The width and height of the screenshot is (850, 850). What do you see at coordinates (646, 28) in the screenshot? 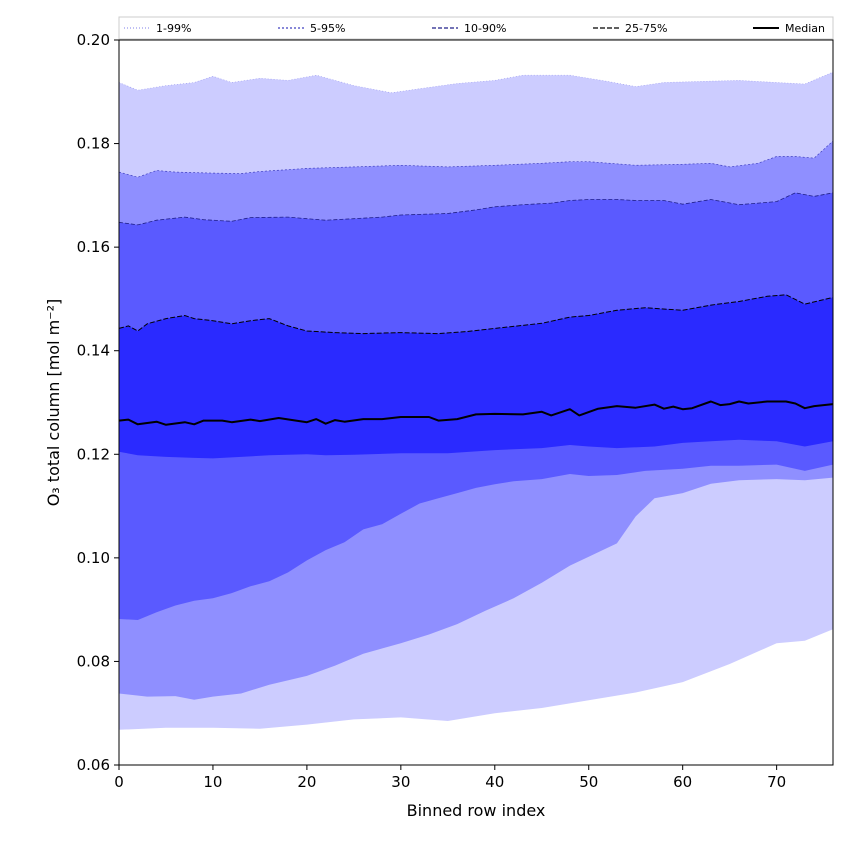
I see `legend-label: 25-75%` at bounding box center [646, 28].